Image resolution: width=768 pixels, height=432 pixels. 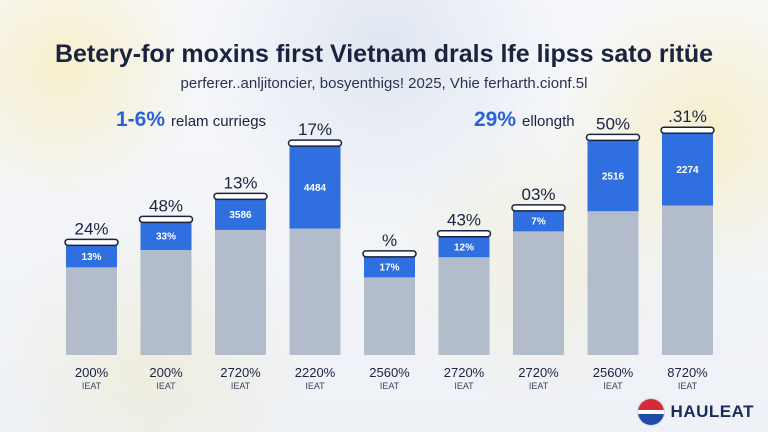 I want to click on bar-value-label: 13%, so click(x=240, y=182).